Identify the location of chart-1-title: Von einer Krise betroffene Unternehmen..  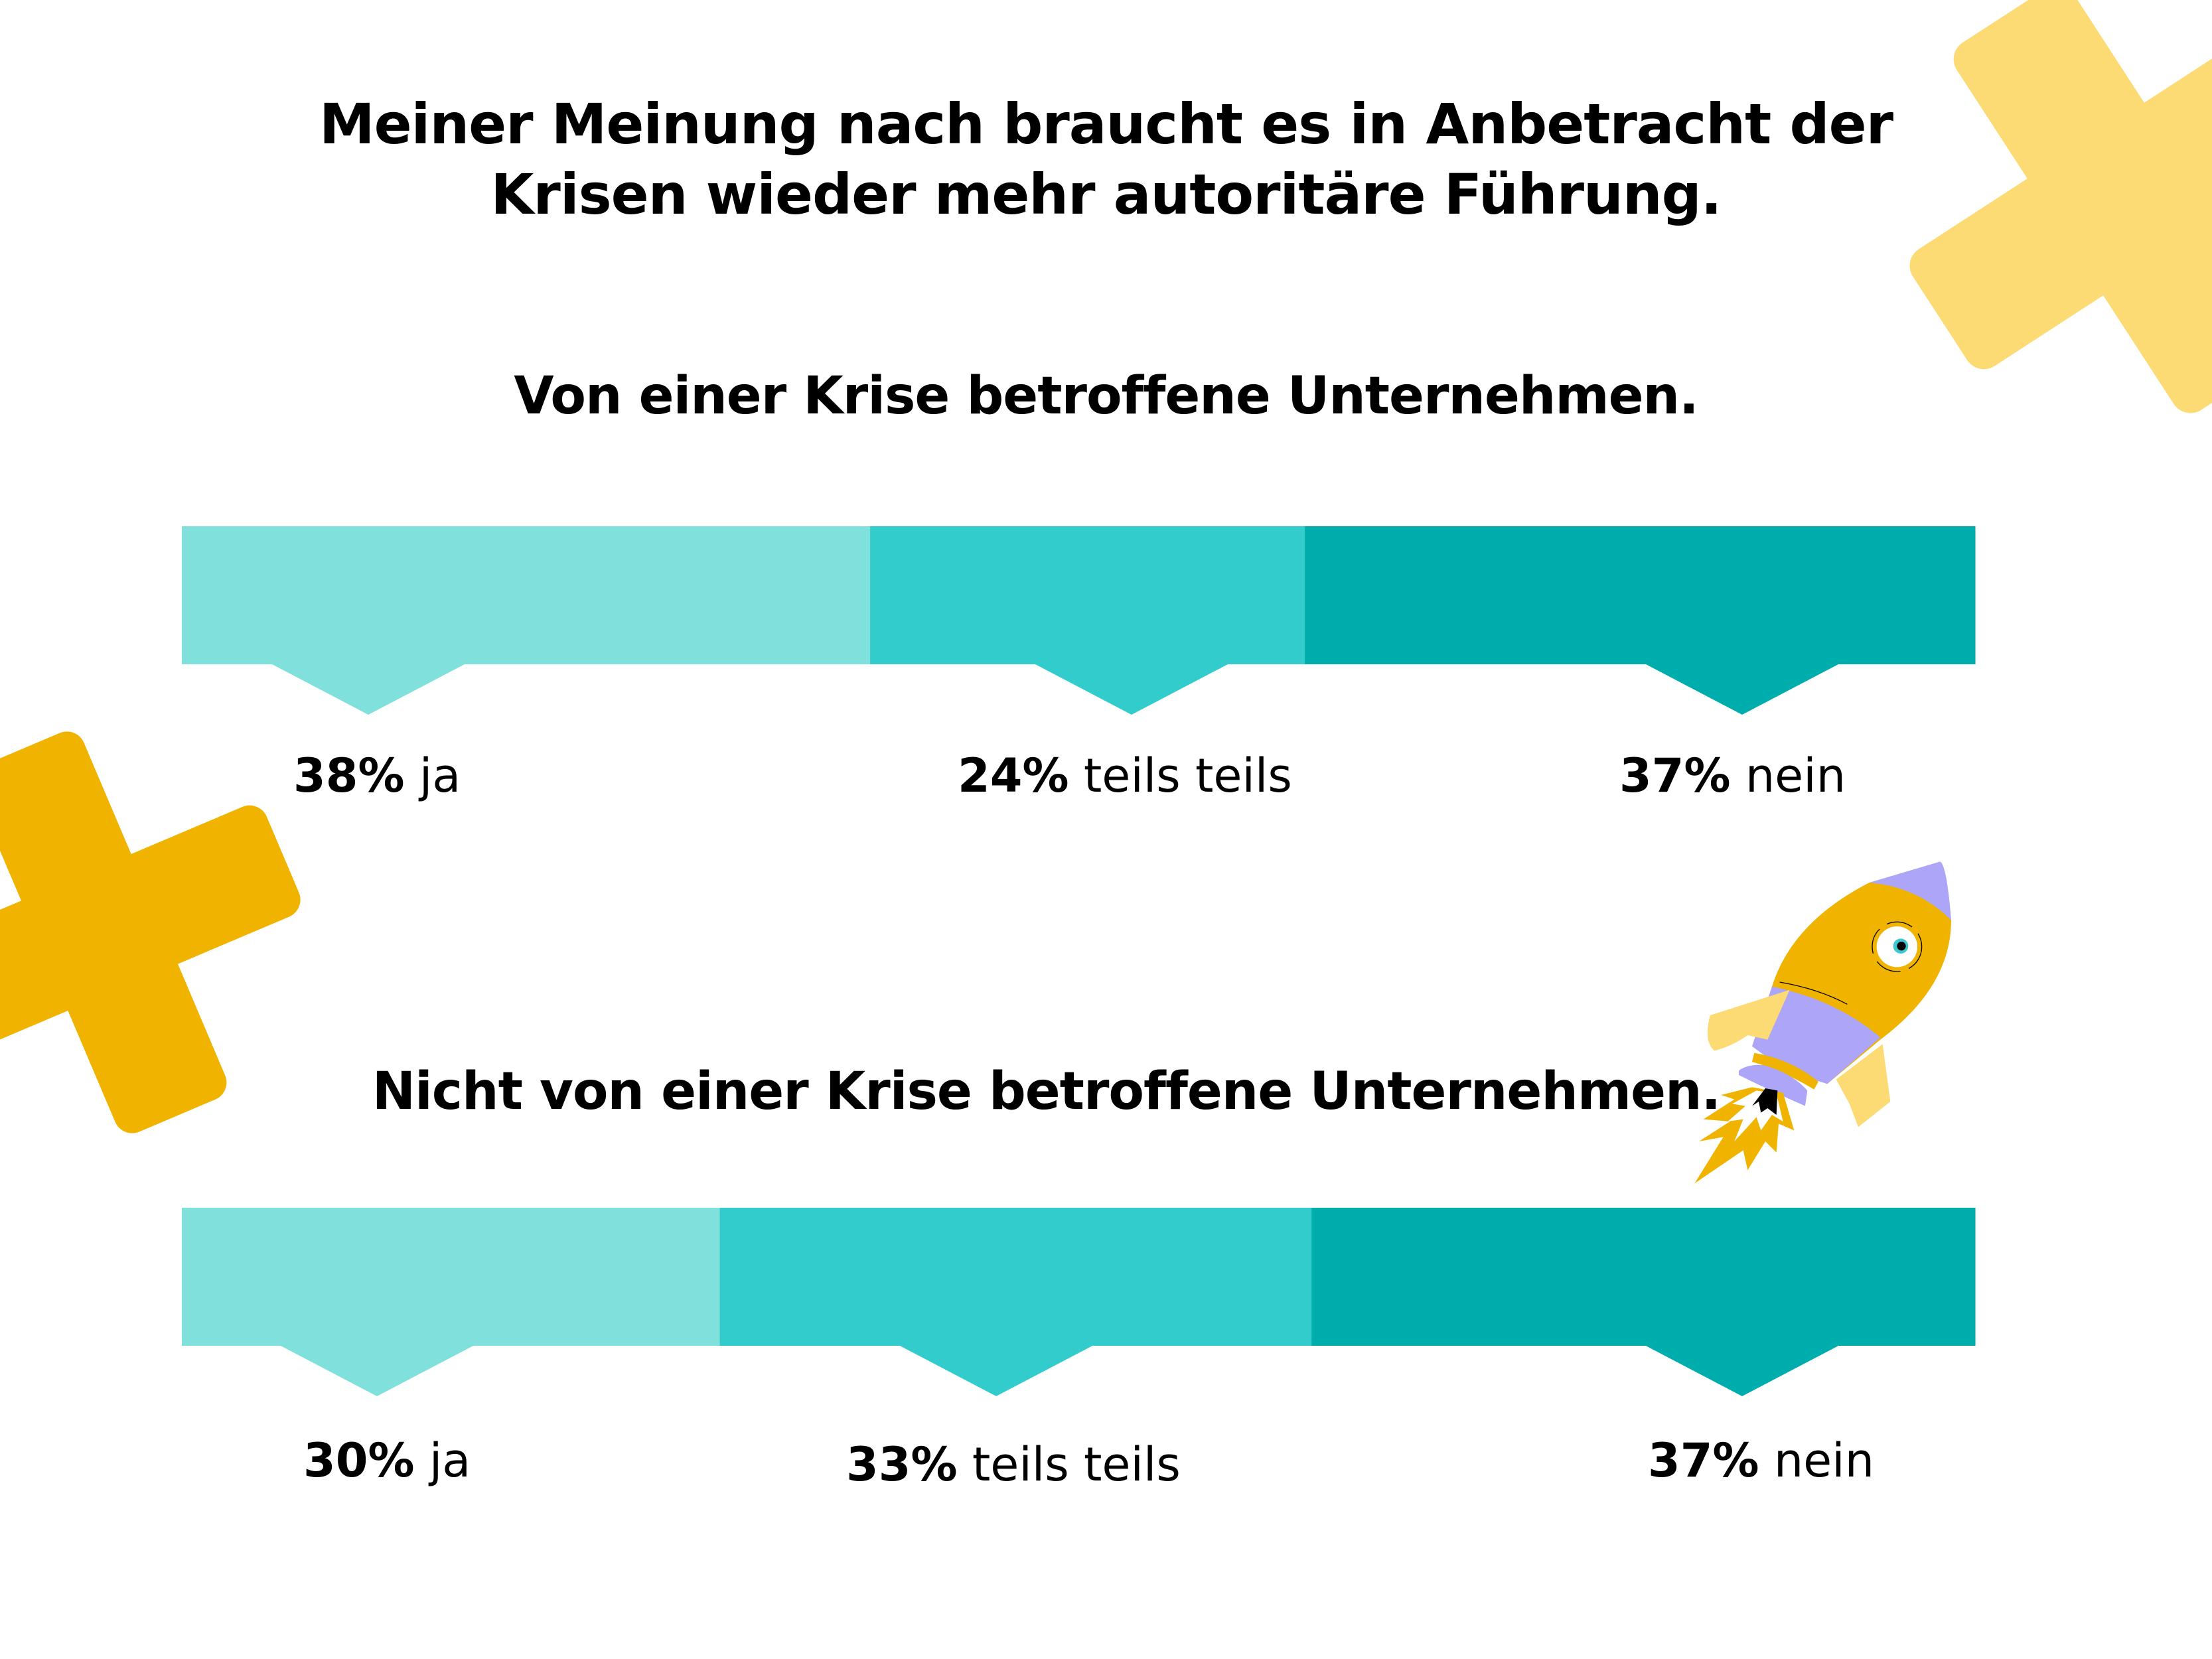
(1106, 396).